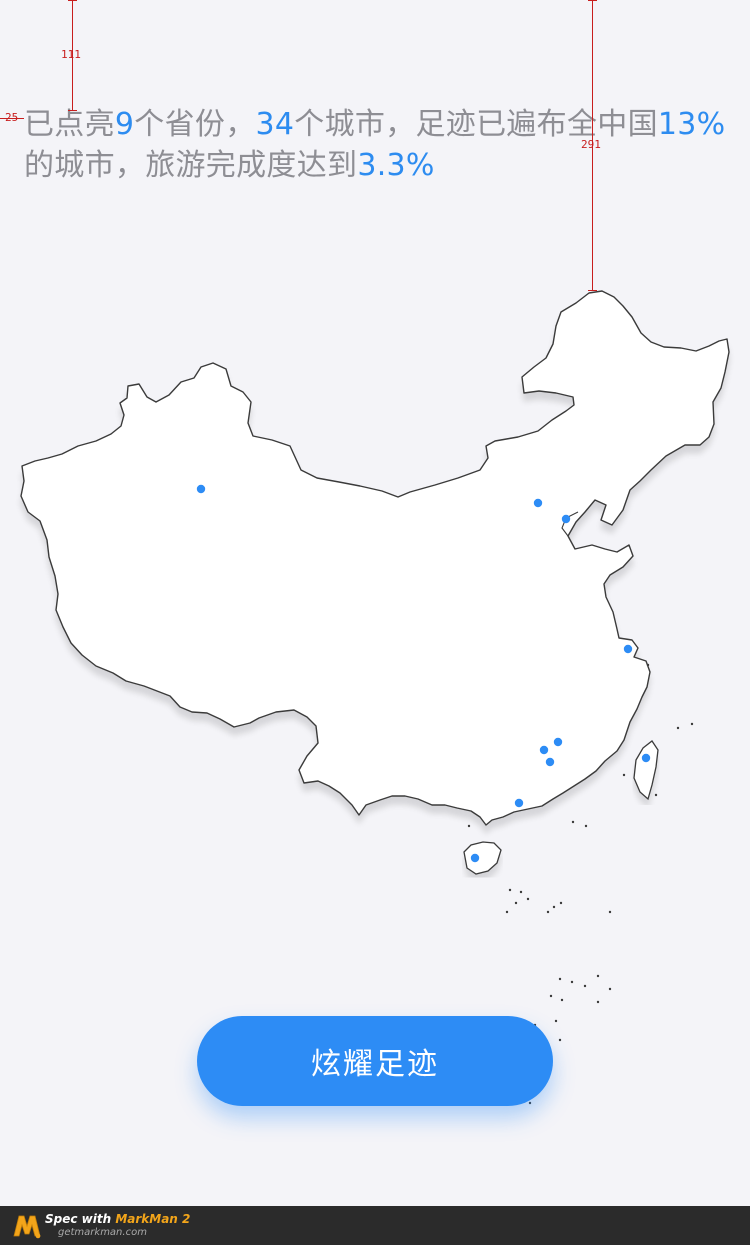  I want to click on summary-text-3: 个城市，足迹已遍布全中国, so click(476, 124).